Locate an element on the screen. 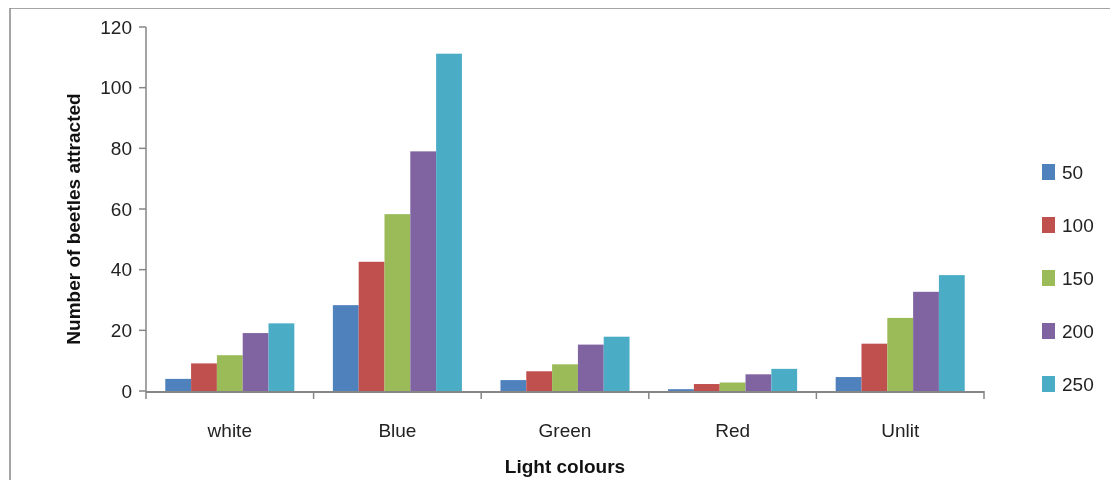  y-tick-label: 40 is located at coordinates (121, 270).